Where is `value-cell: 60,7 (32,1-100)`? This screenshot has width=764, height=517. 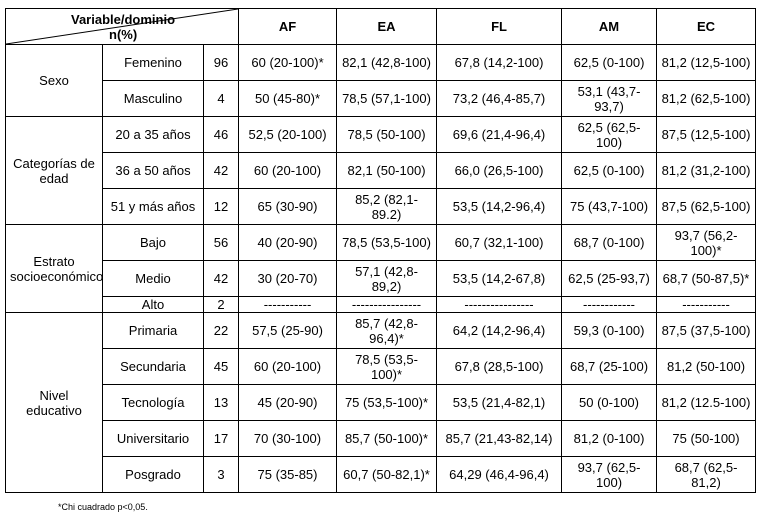
value-cell: 60,7 (32,1-100) is located at coordinates (499, 242).